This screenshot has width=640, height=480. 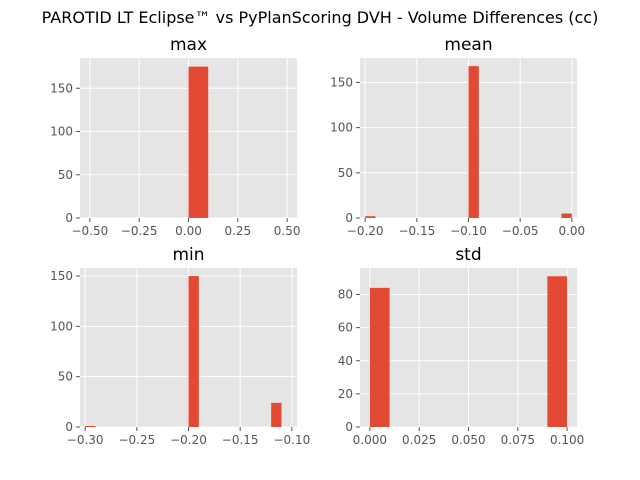 What do you see at coordinates (237, 231) in the screenshot?
I see `x-tick-label: 0.25` at bounding box center [237, 231].